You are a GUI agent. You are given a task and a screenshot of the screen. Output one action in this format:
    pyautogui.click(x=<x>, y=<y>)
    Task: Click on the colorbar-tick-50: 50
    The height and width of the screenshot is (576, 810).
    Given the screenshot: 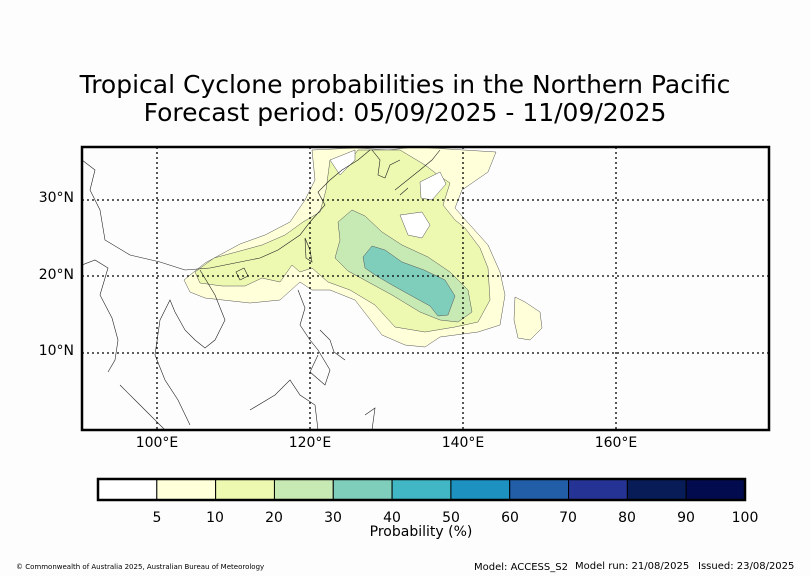 What is the action you would take?
    pyautogui.click(x=451, y=518)
    